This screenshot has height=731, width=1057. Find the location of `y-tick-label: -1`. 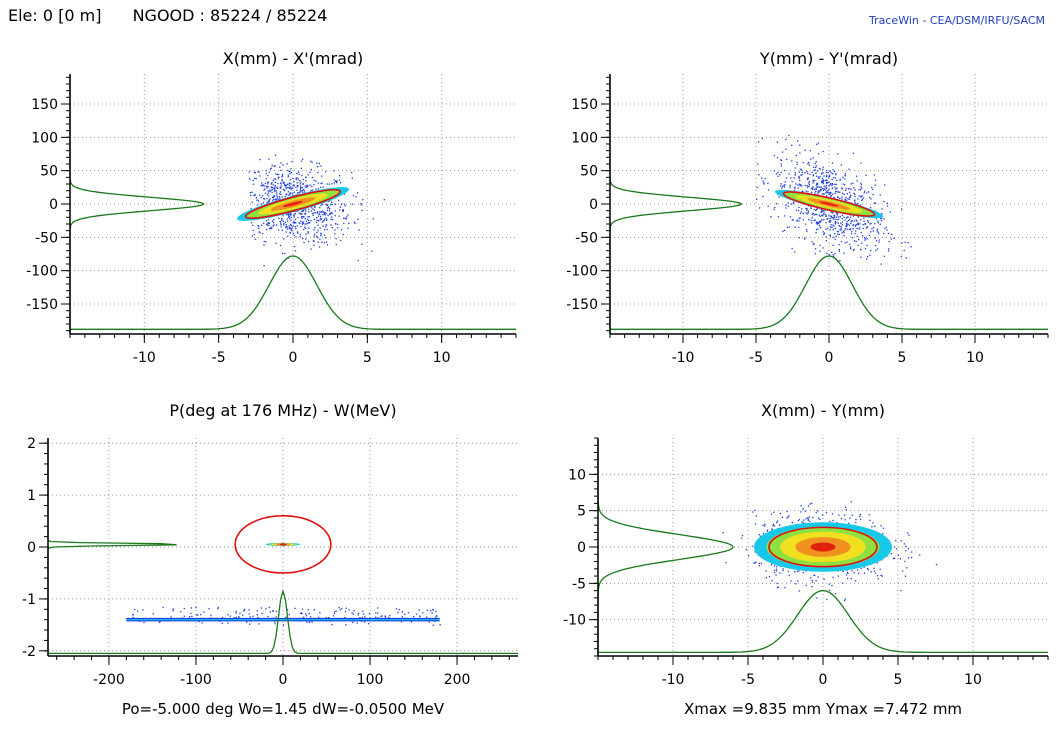

y-tick-label: -1 is located at coordinates (29, 600).